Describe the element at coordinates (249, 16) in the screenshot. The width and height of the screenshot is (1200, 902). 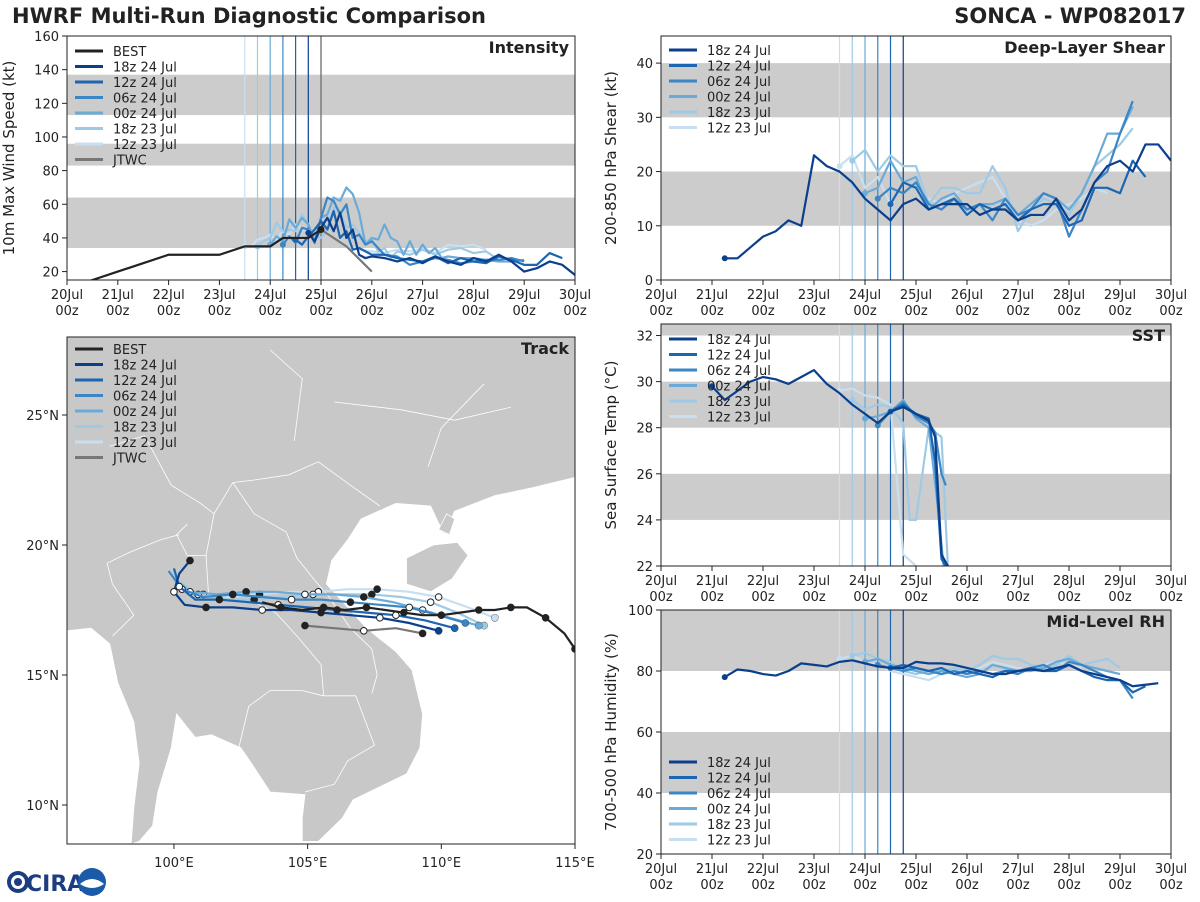
I see `main-title: HWRF Multi-Run Diagnostic Comparison` at that location.